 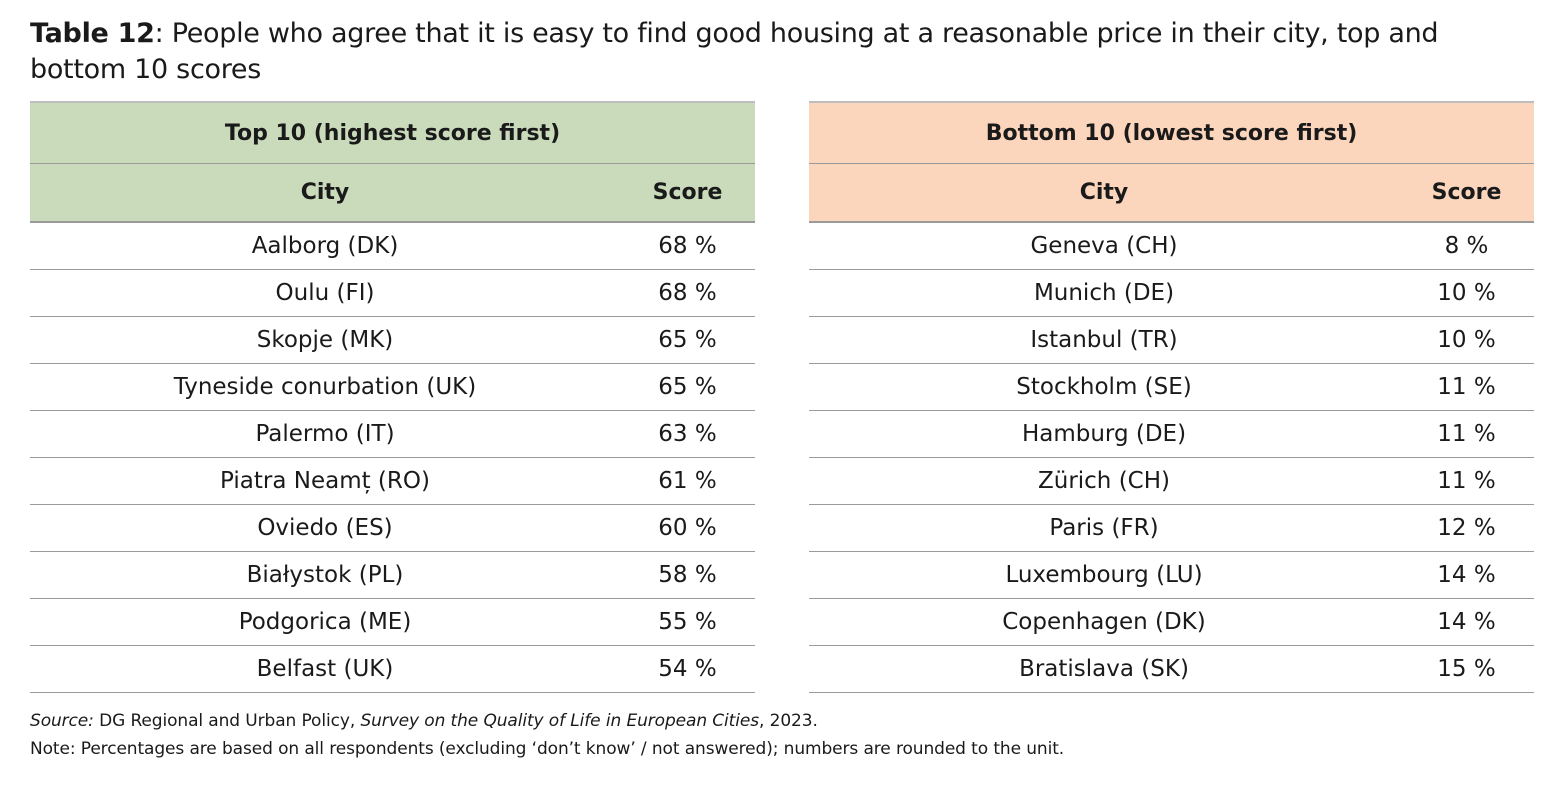 I want to click on table-row: Hamburg (DE) 11 %, so click(x=1171, y=434).